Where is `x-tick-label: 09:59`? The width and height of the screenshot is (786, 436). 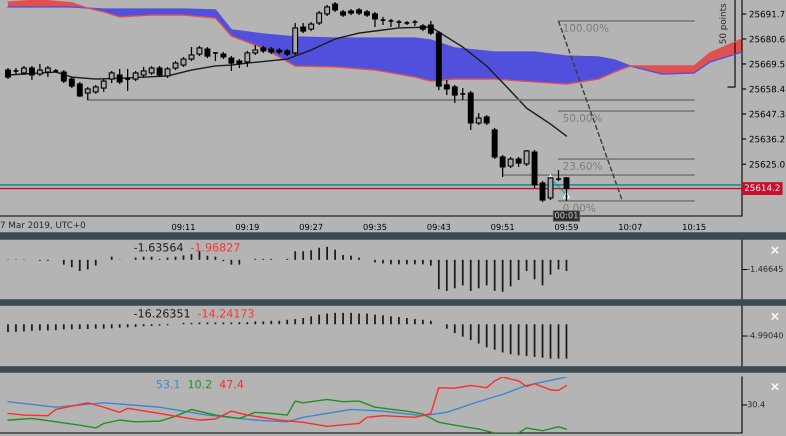 x-tick-label: 09:59 is located at coordinates (566, 227).